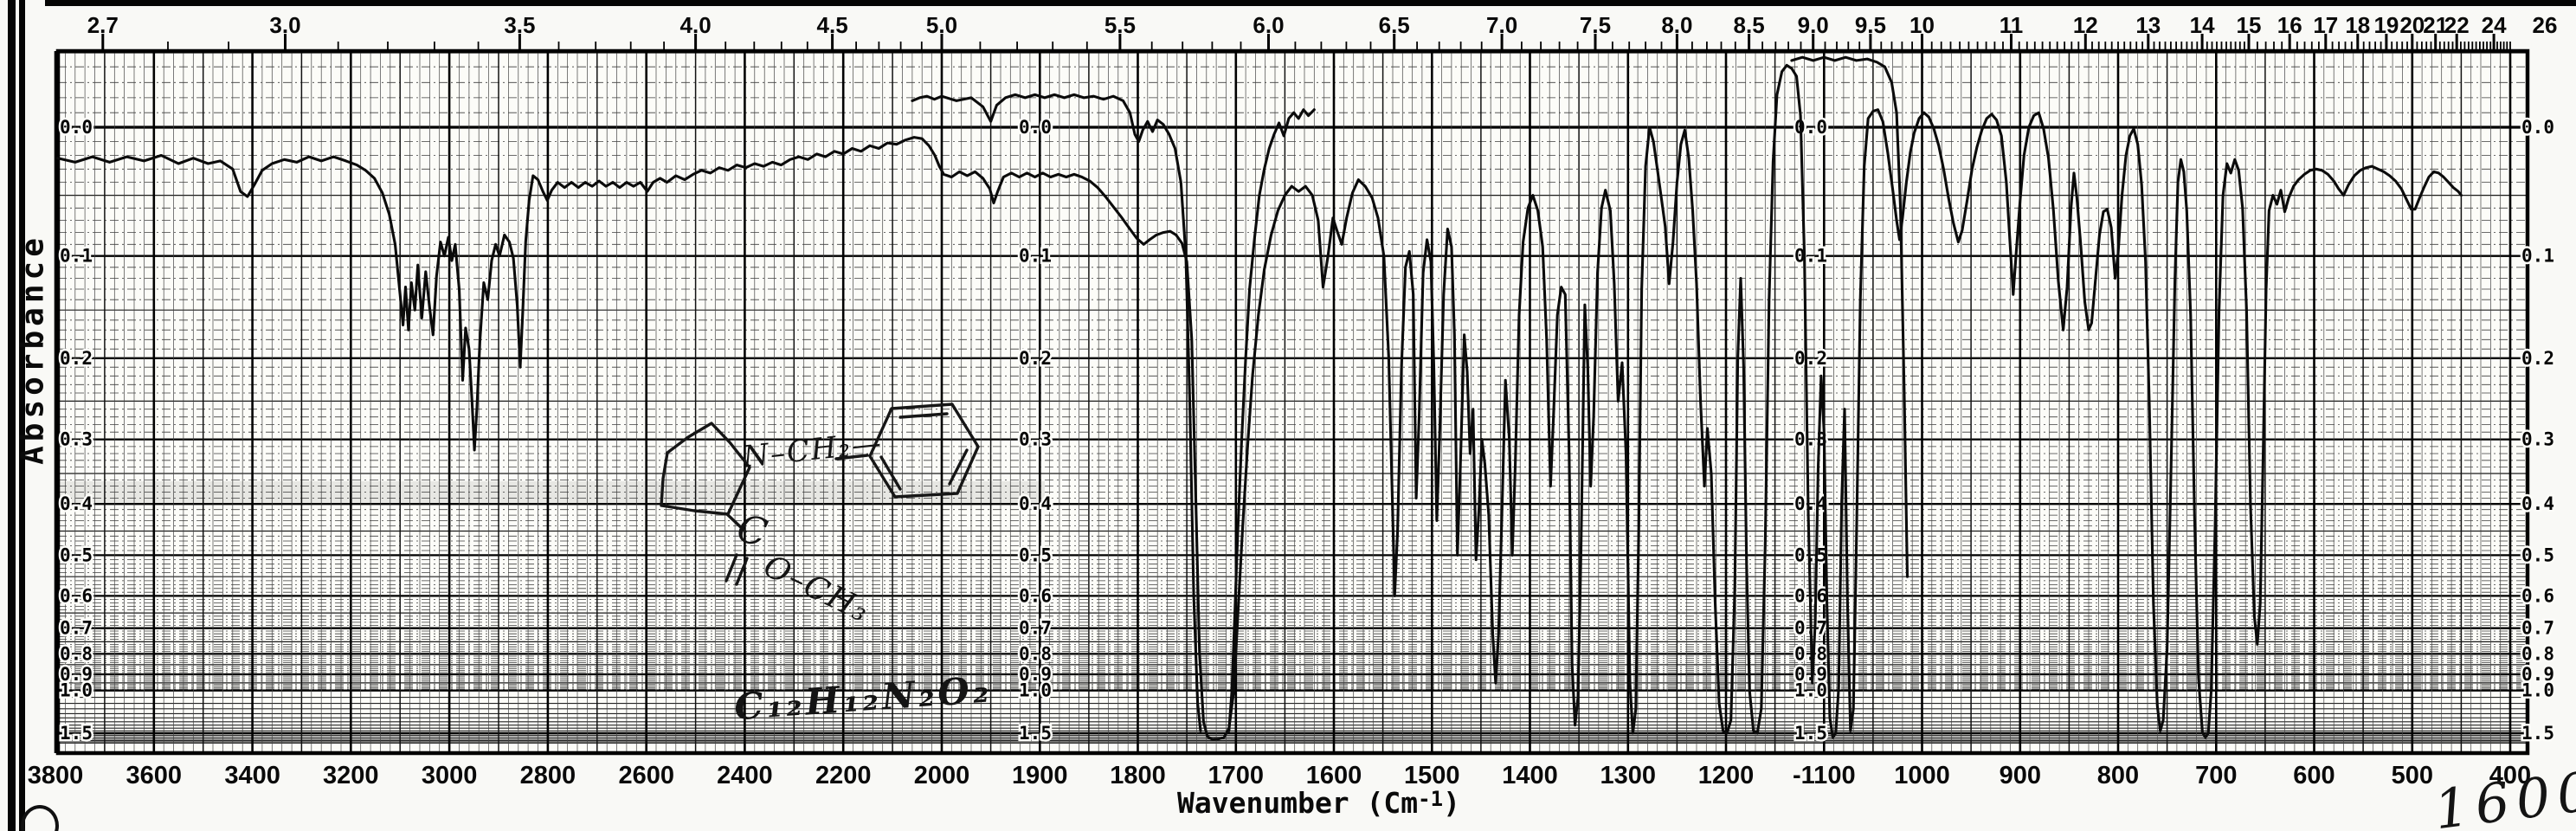  Describe the element at coordinates (1595, 25) in the screenshot. I see `top-axis-label: 7.5` at that location.